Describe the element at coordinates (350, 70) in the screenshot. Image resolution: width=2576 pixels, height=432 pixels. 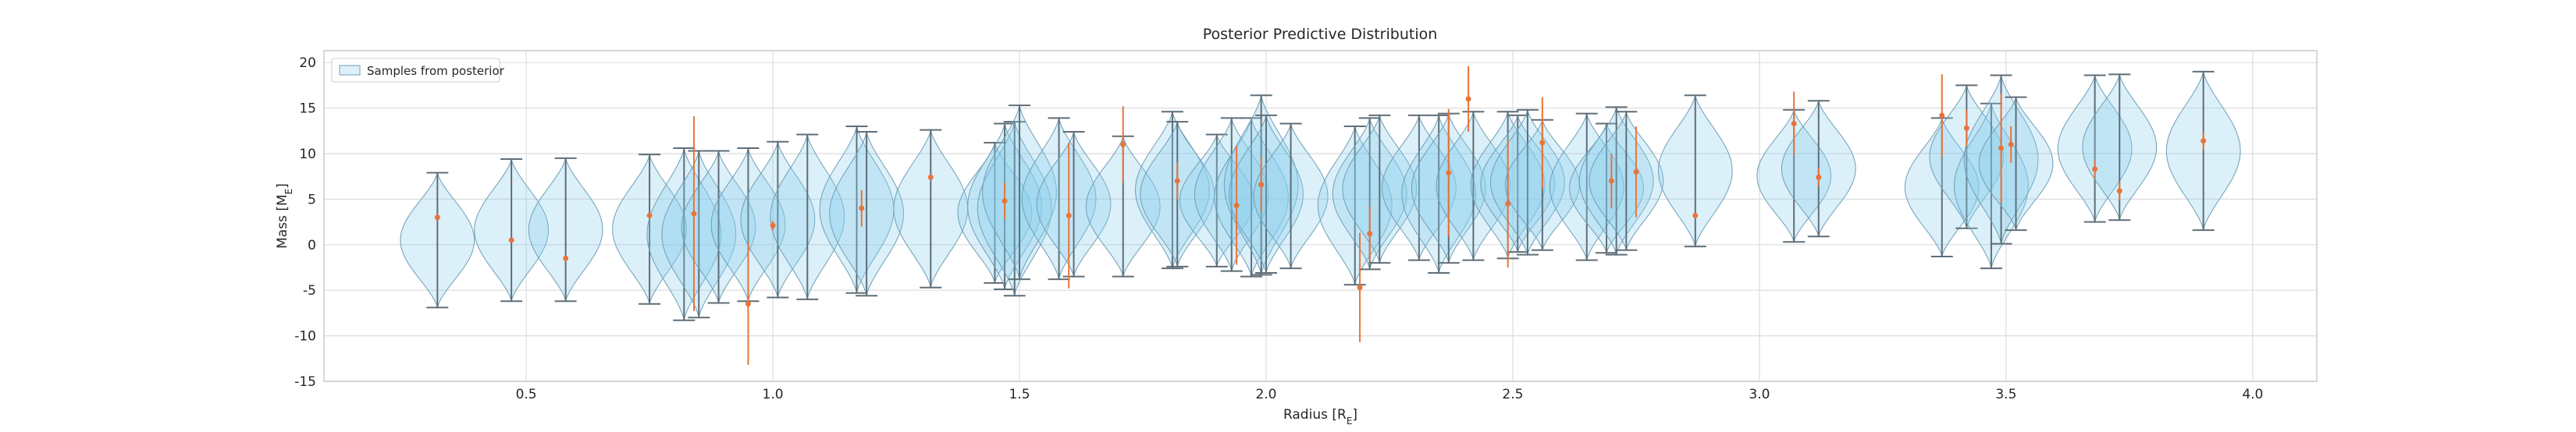
I see `legend-swatch` at that location.